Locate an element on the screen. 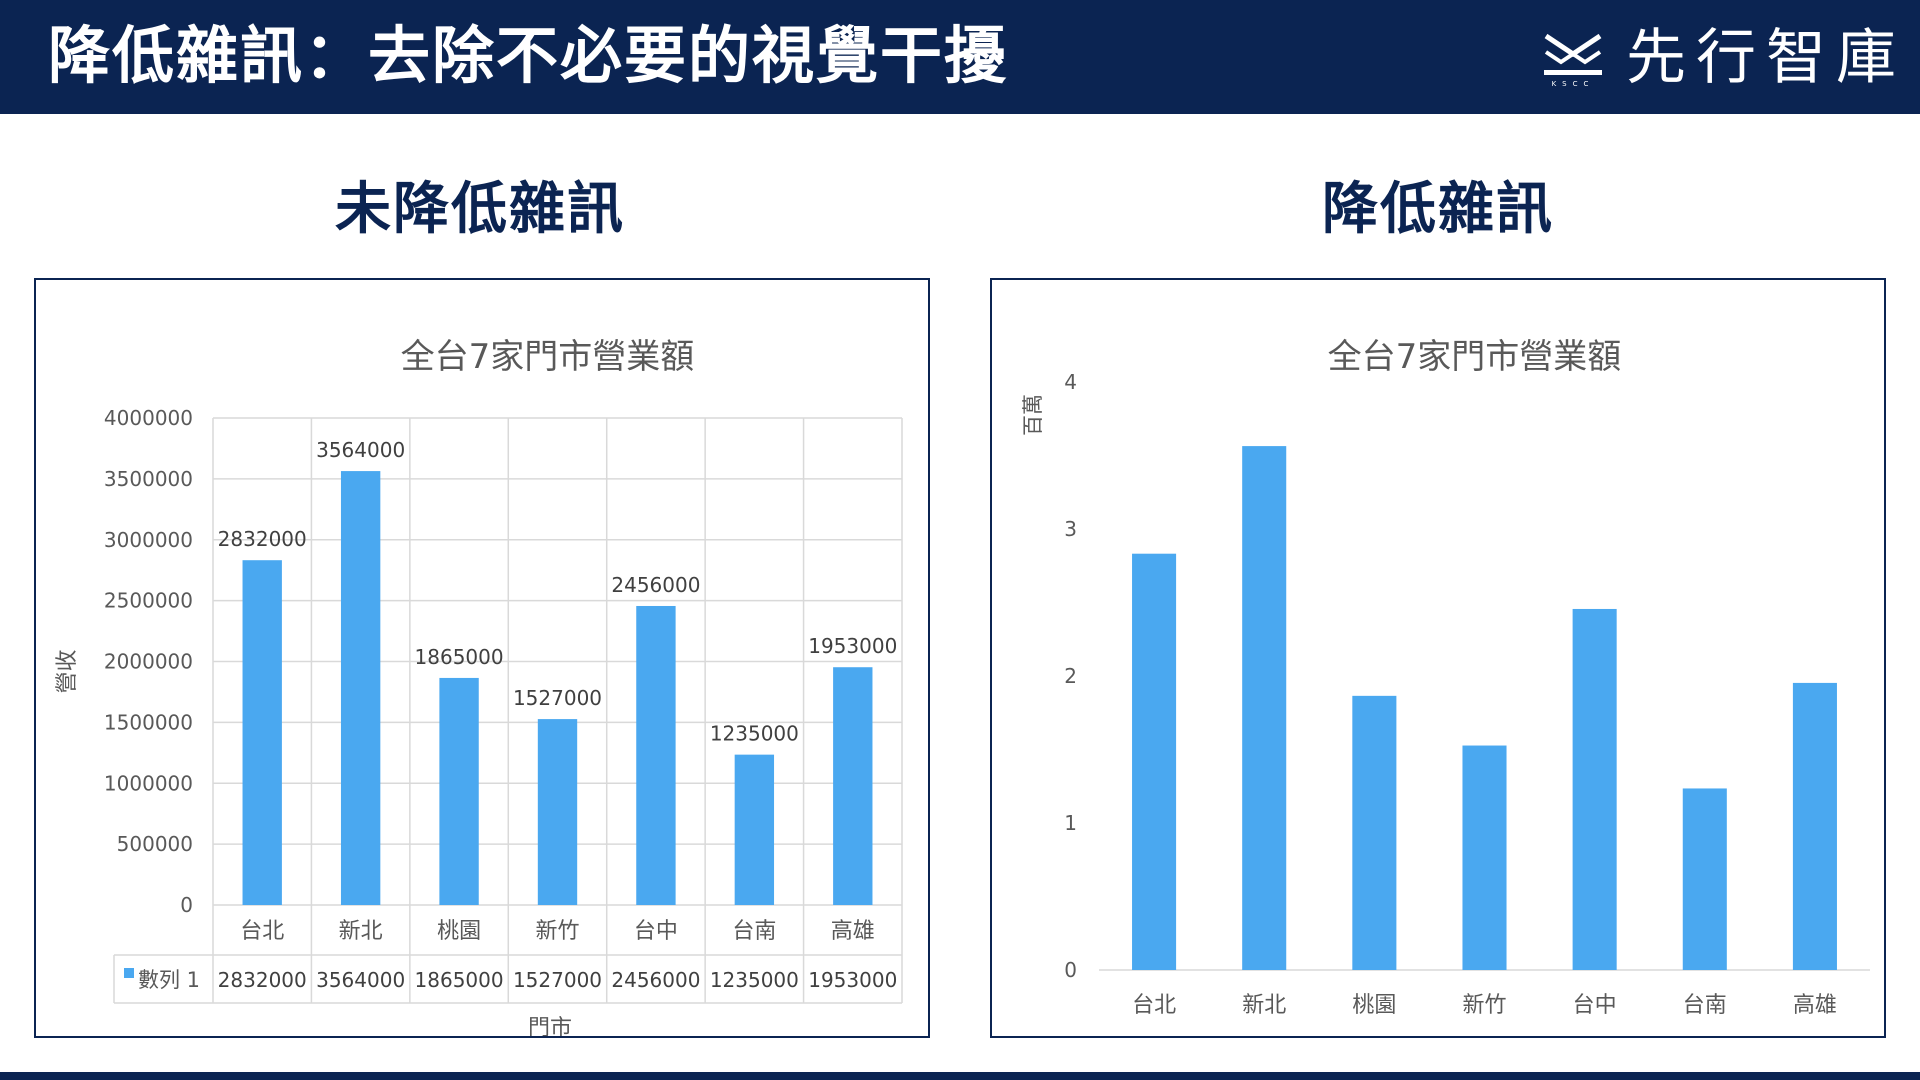  y-axis-title: 營收 is located at coordinates (67, 671).